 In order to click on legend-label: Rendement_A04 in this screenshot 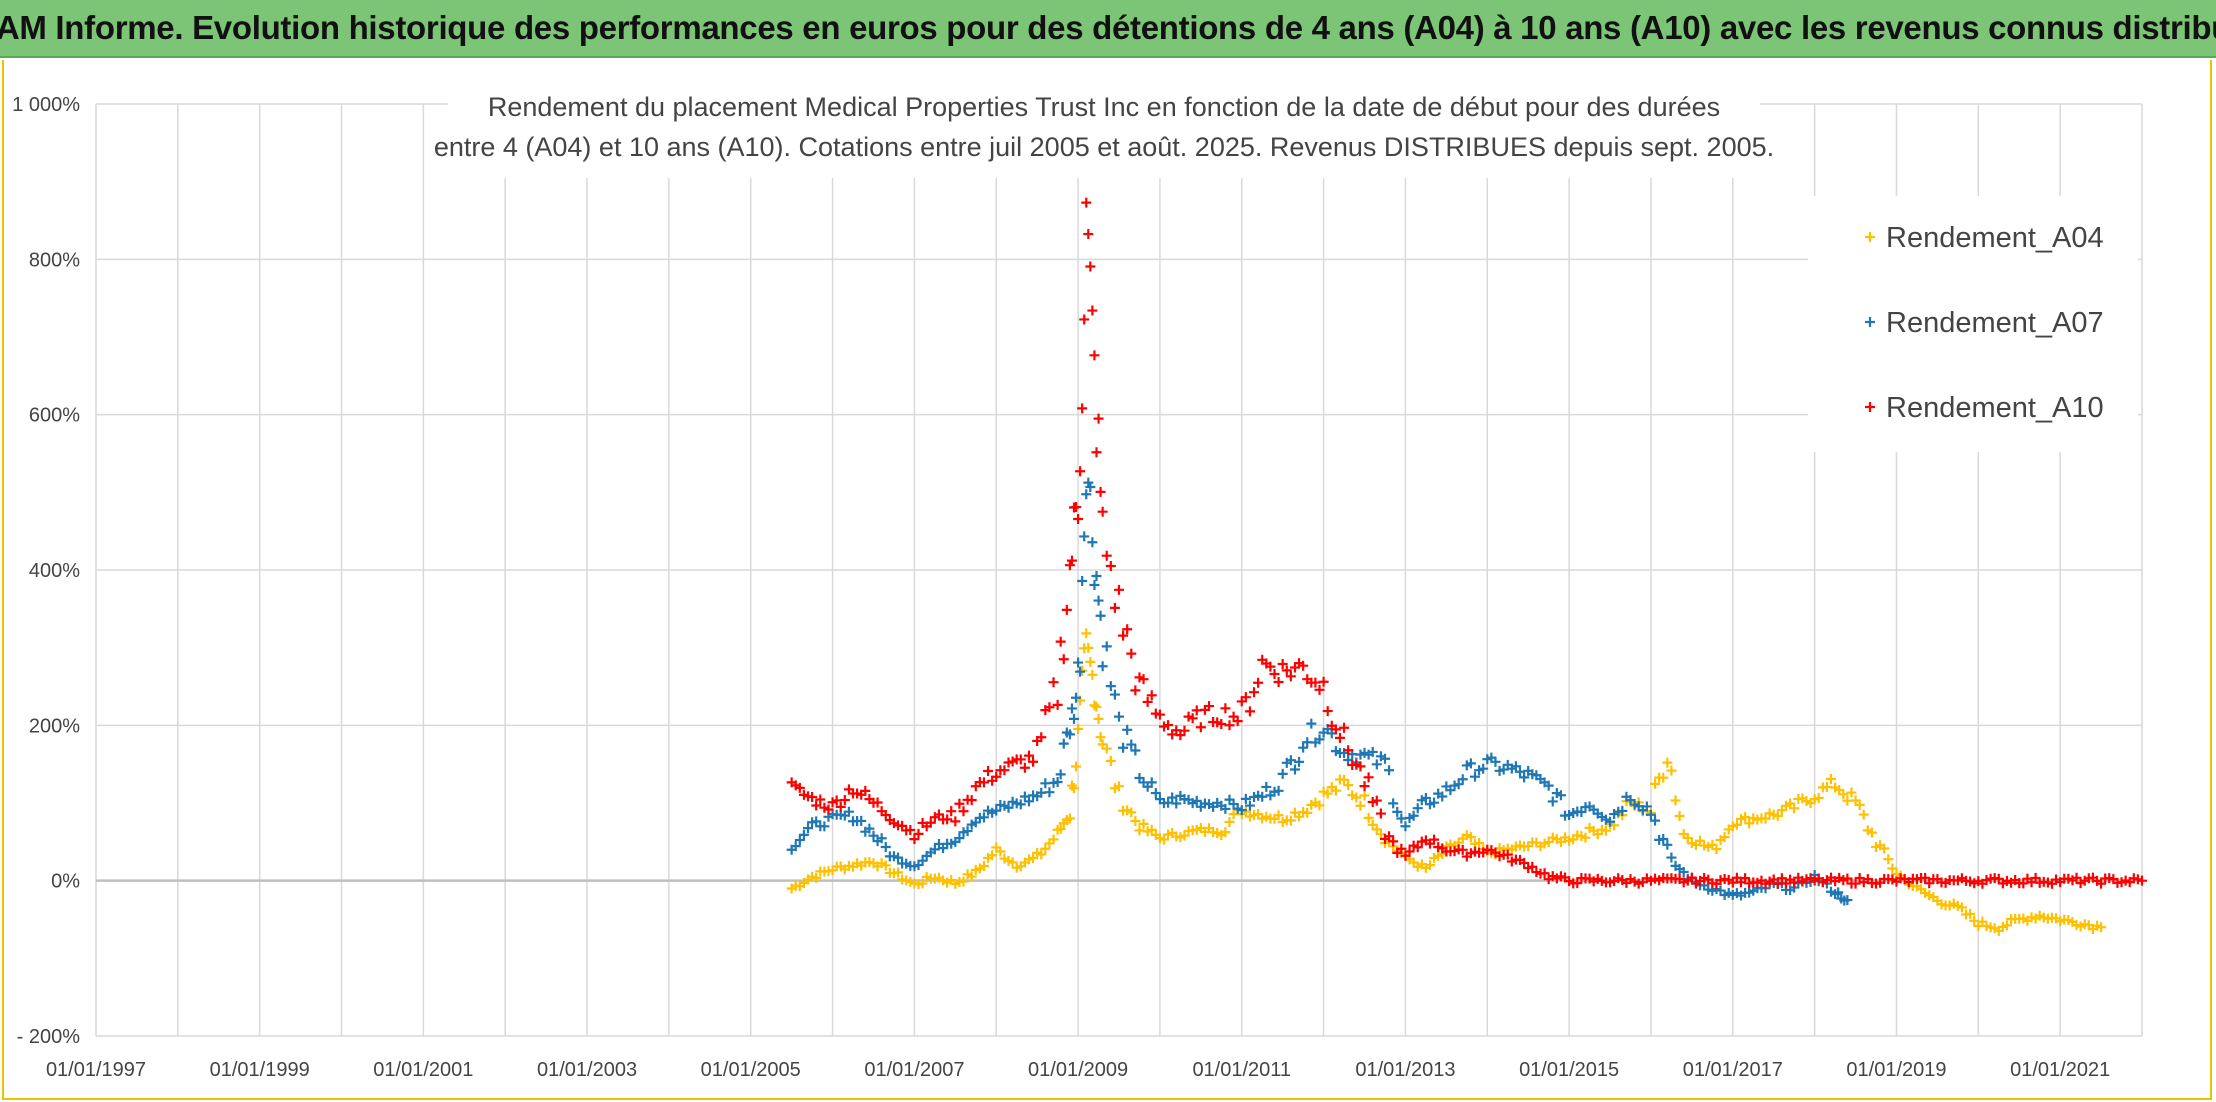, I will do `click(1995, 238)`.